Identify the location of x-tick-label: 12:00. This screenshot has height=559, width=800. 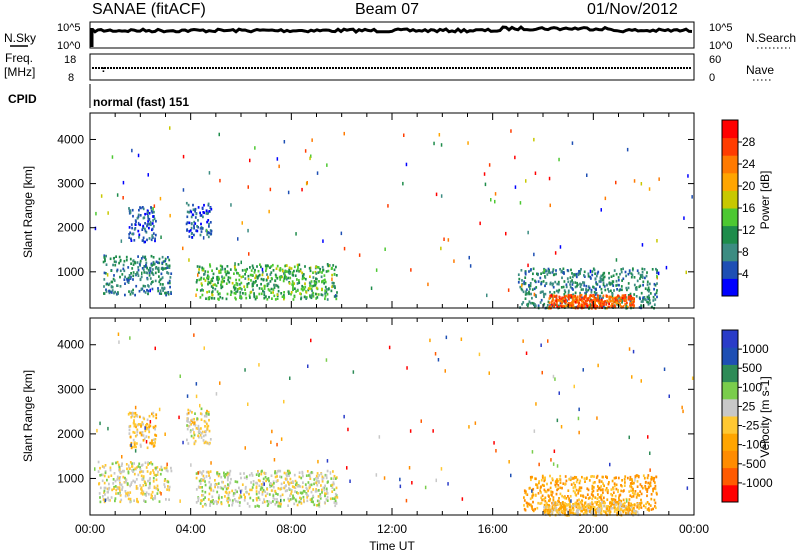
(392, 529).